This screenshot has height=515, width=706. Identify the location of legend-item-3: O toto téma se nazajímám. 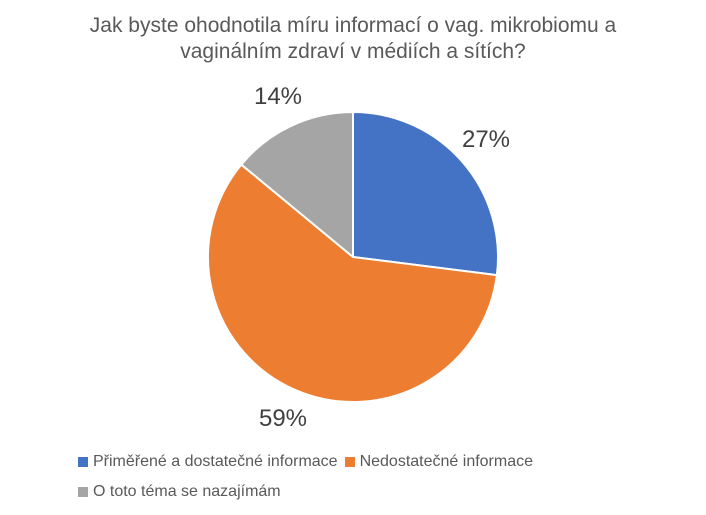
(179, 492).